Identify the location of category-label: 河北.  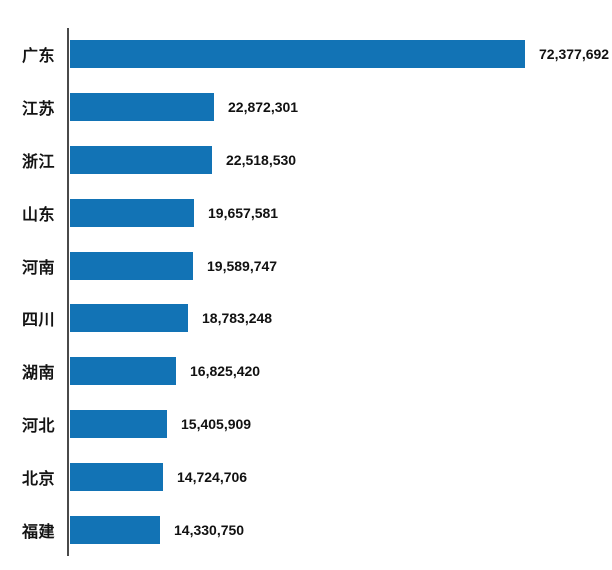
(38, 426).